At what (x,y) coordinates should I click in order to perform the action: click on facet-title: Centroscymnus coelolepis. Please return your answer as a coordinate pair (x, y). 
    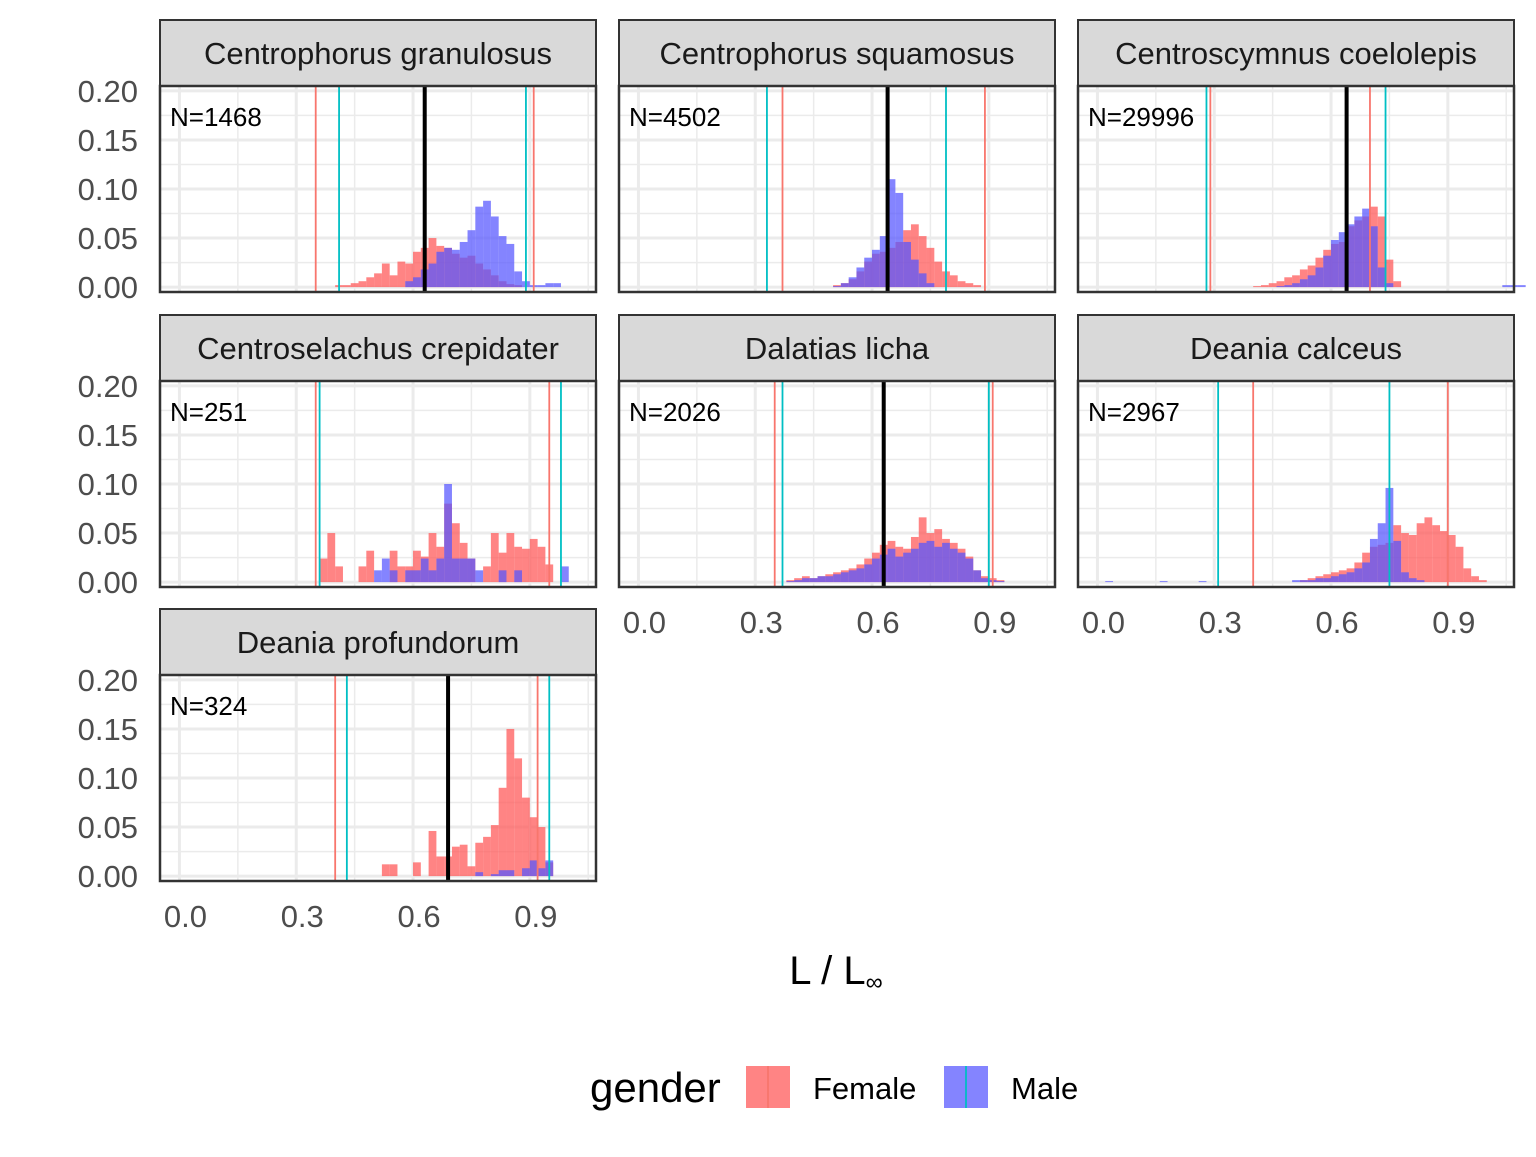
    Looking at the image, I should click on (1296, 53).